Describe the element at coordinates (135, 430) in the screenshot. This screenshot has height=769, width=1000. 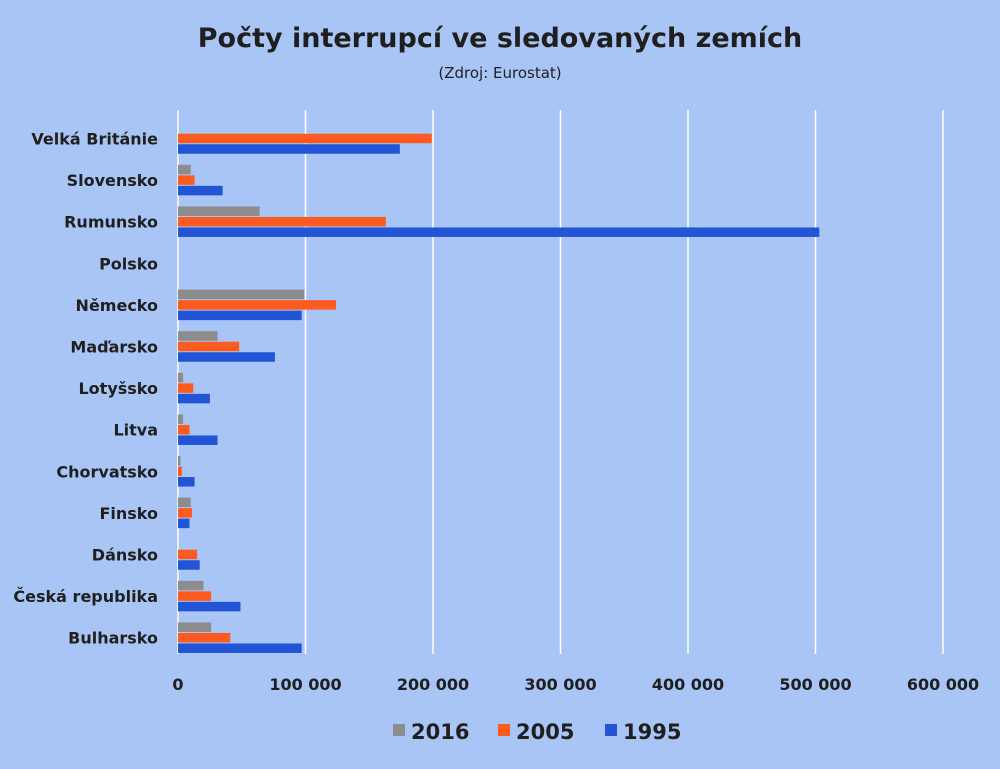
I see `category-label: Litva` at that location.